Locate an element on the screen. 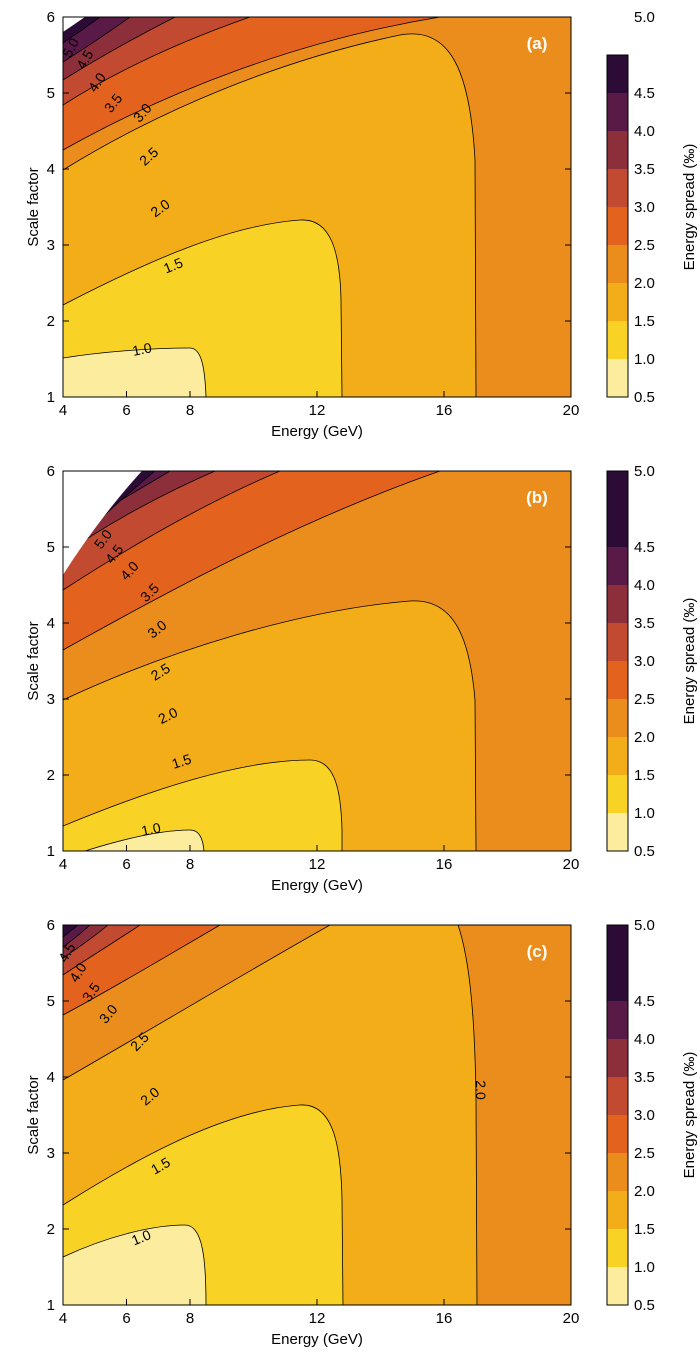 This screenshot has width=700, height=1360. panel-a-x-tick: 16 is located at coordinates (444, 410).